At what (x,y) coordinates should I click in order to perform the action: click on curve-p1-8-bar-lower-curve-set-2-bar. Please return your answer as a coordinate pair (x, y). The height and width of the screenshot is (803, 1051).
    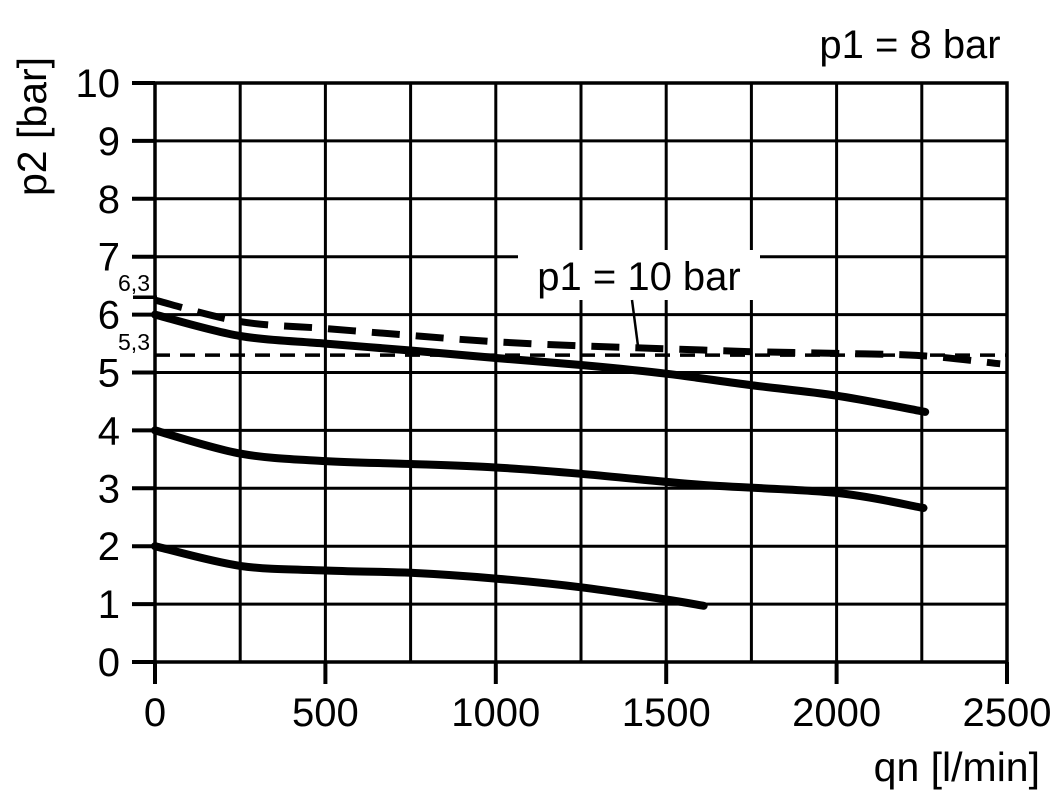
    Looking at the image, I should click on (429, 576).